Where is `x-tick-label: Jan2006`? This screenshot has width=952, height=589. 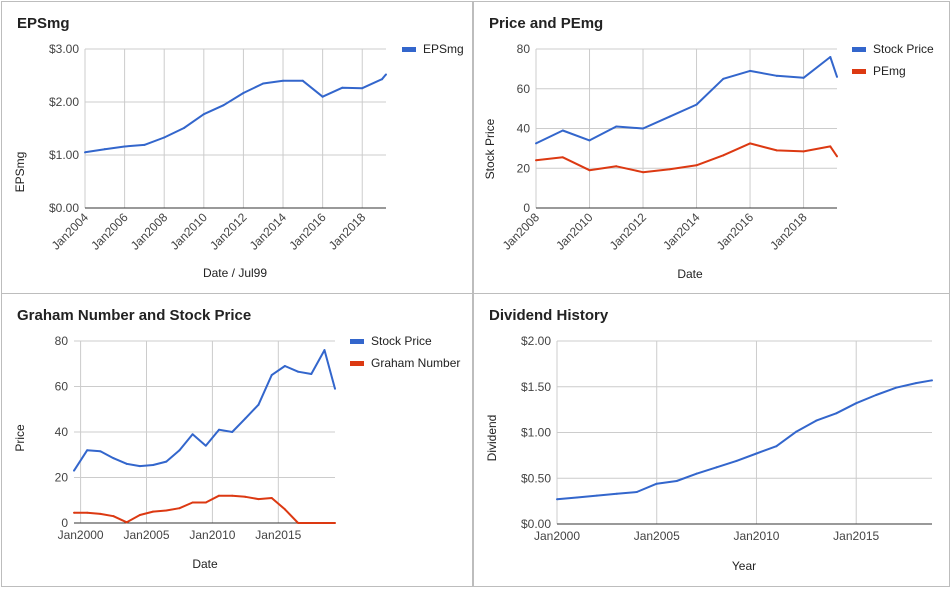 x-tick-label: Jan2006 is located at coordinates (109, 231).